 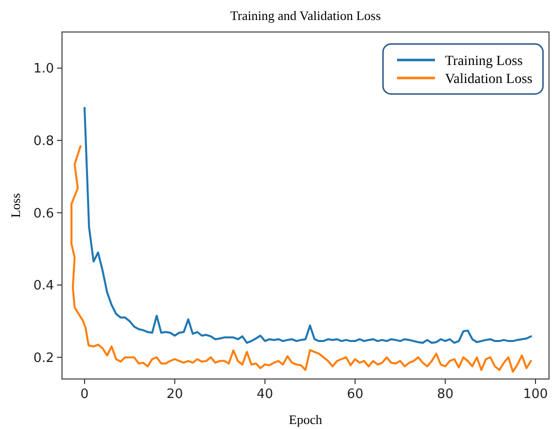 What do you see at coordinates (175, 394) in the screenshot?
I see `x-tick-label: 20` at bounding box center [175, 394].